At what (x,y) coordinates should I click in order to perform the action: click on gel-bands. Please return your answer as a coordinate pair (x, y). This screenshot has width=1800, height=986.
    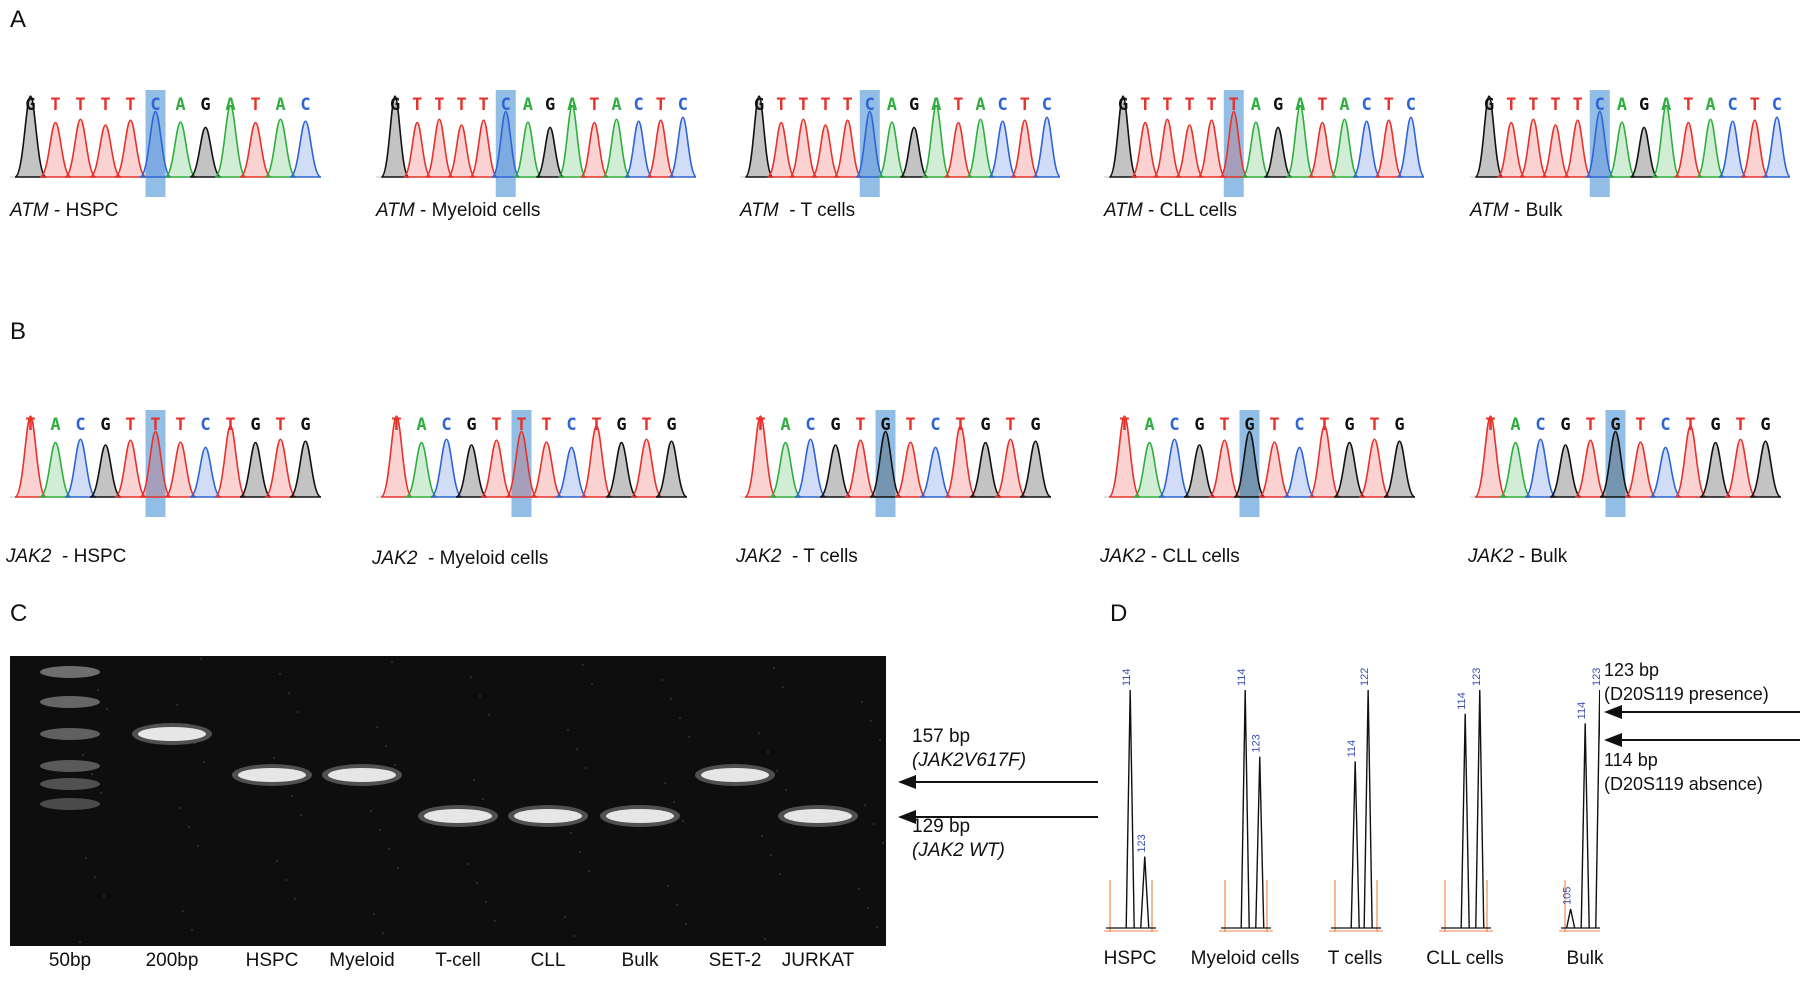
    Looking at the image, I should click on (446, 799).